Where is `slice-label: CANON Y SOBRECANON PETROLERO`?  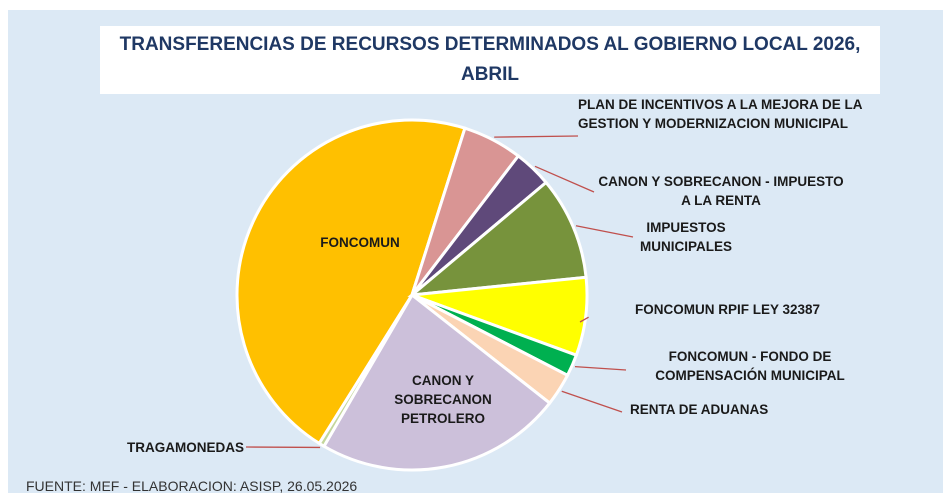
slice-label: CANON Y SOBRECANON PETROLERO is located at coordinates (443, 399).